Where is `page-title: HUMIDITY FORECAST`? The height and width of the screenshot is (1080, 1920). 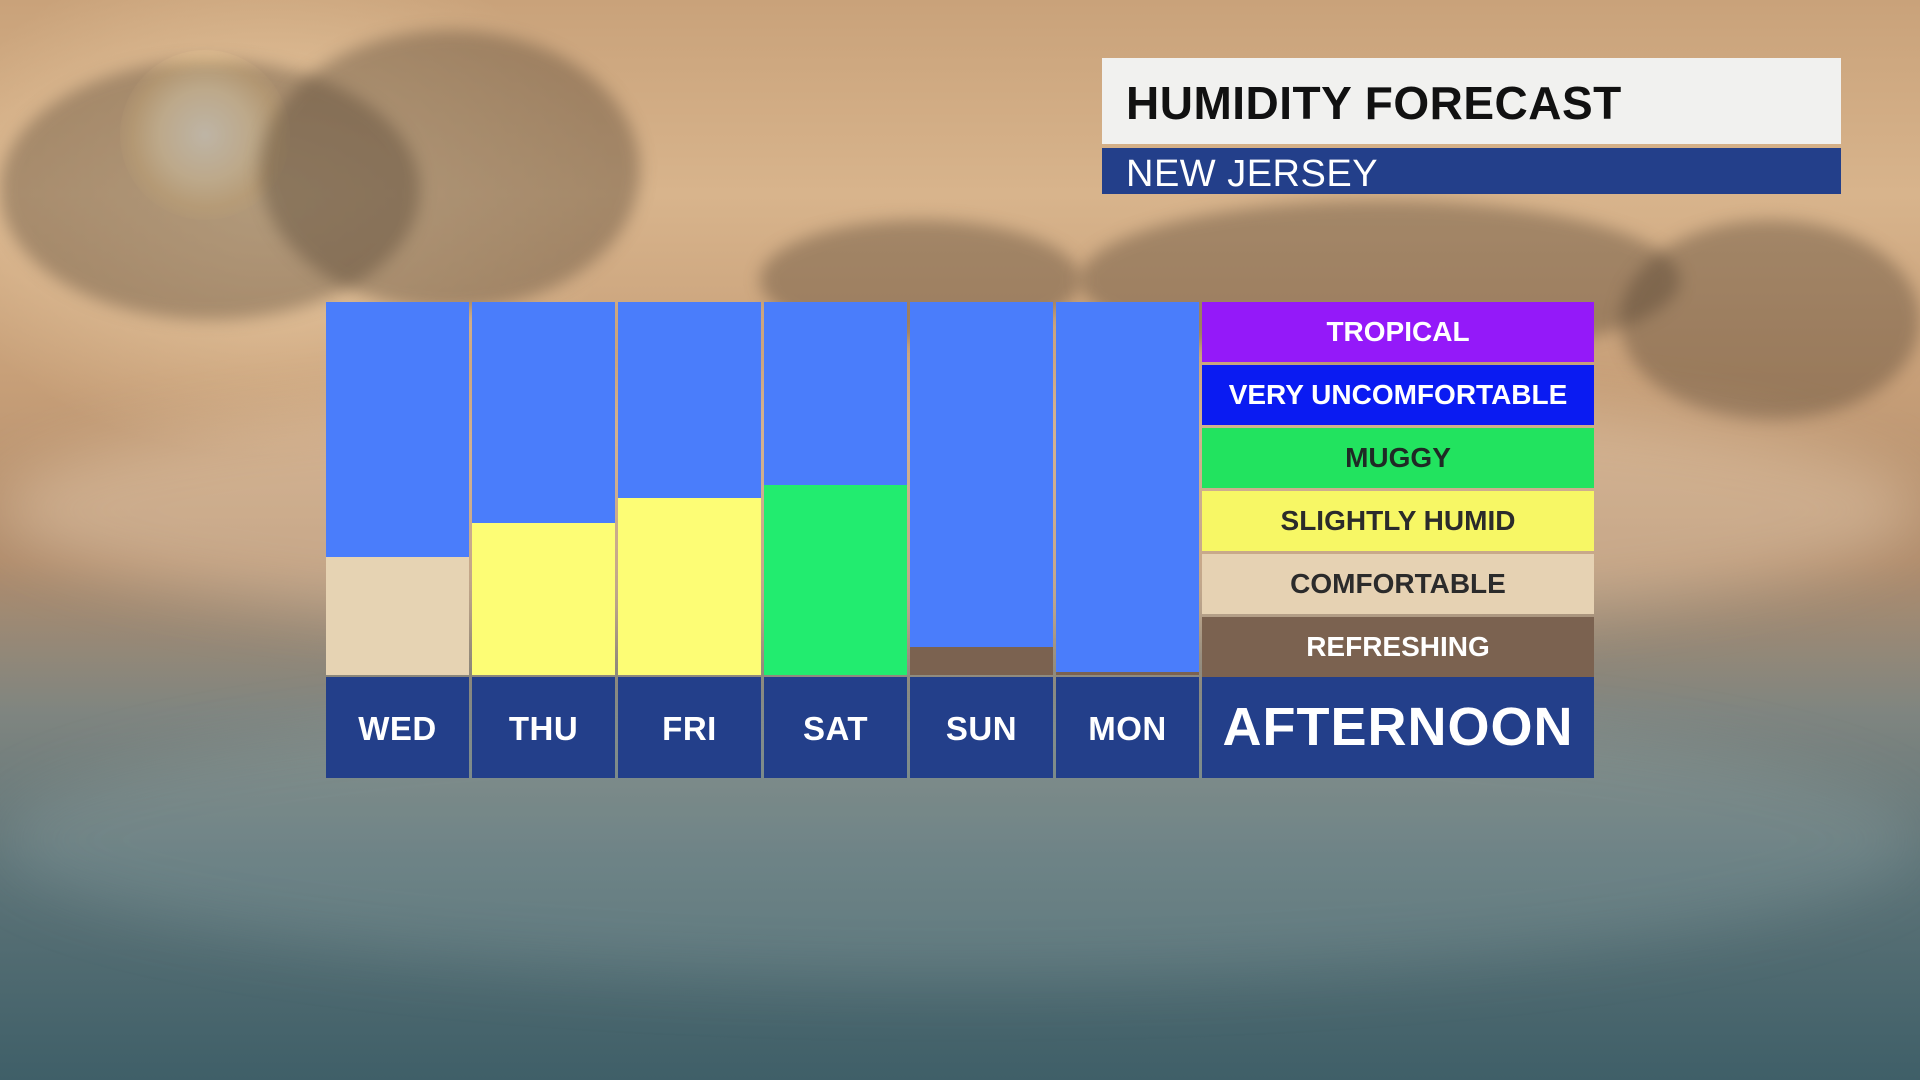 page-title: HUMIDITY FORECAST is located at coordinates (1374, 103).